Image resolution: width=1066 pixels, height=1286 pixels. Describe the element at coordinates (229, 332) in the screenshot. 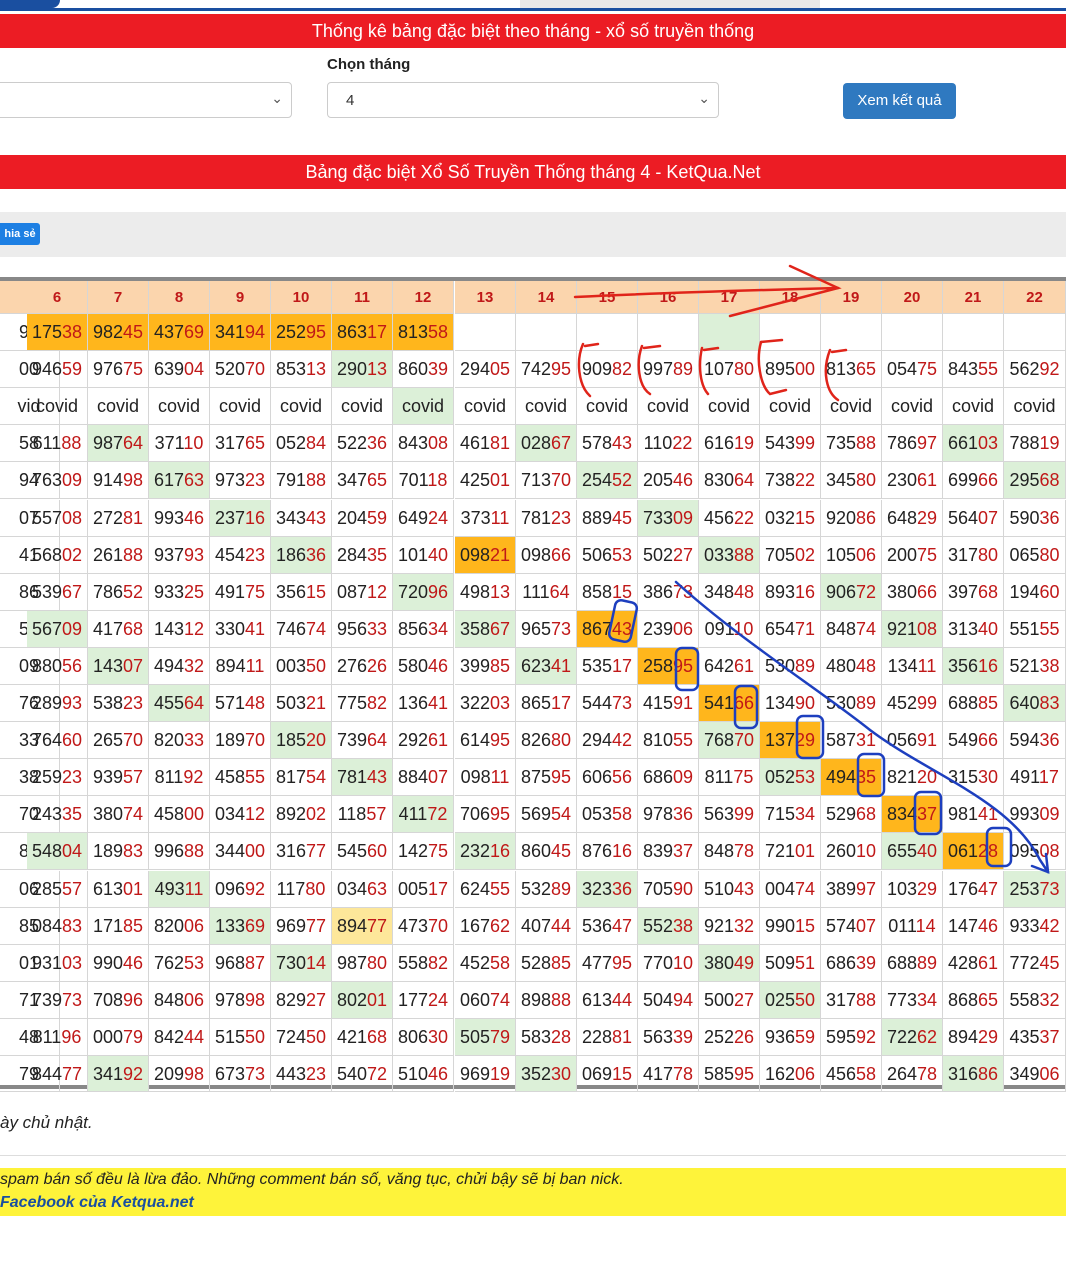

I see `number-prefix: 341` at that location.